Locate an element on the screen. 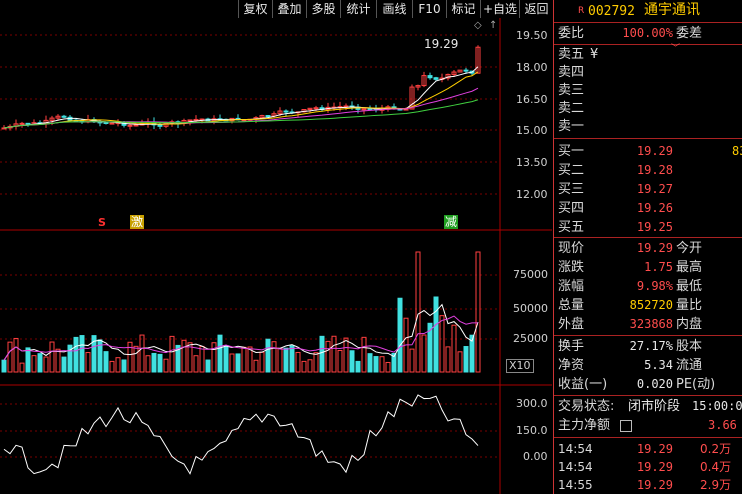  toolbar-button-multi-stock: 多股 is located at coordinates (323, 9).